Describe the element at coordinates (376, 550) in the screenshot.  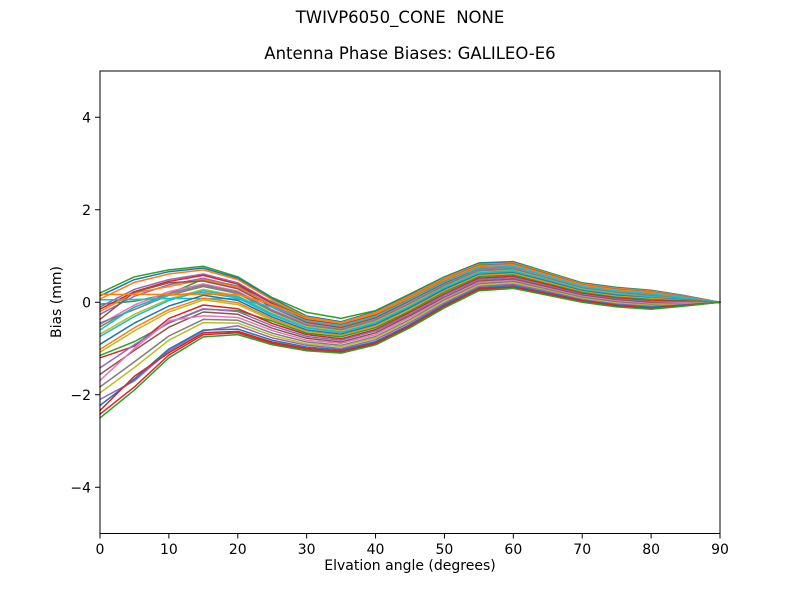
I see `x-tick-label: 40` at that location.